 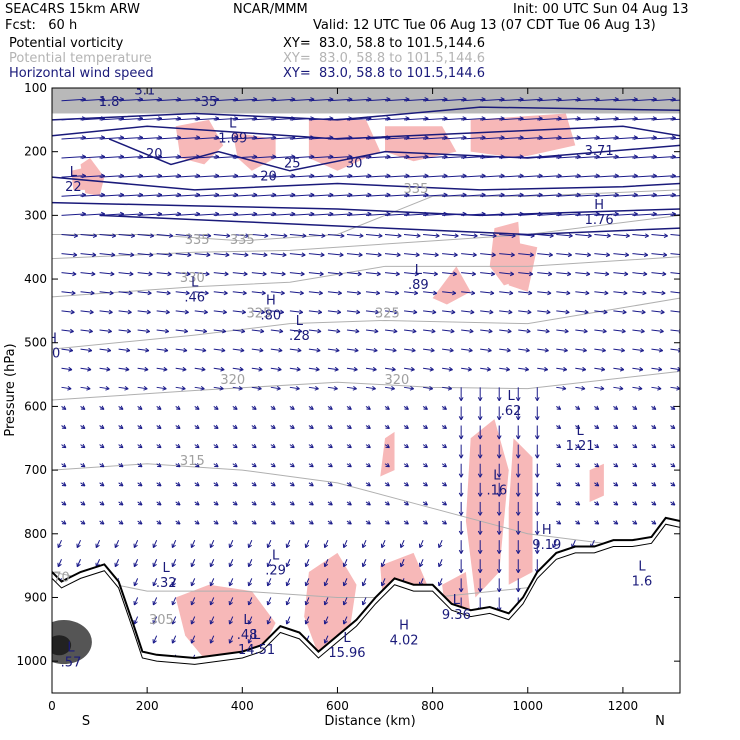 I want to click on extremum-value: 22, so click(x=73, y=187).